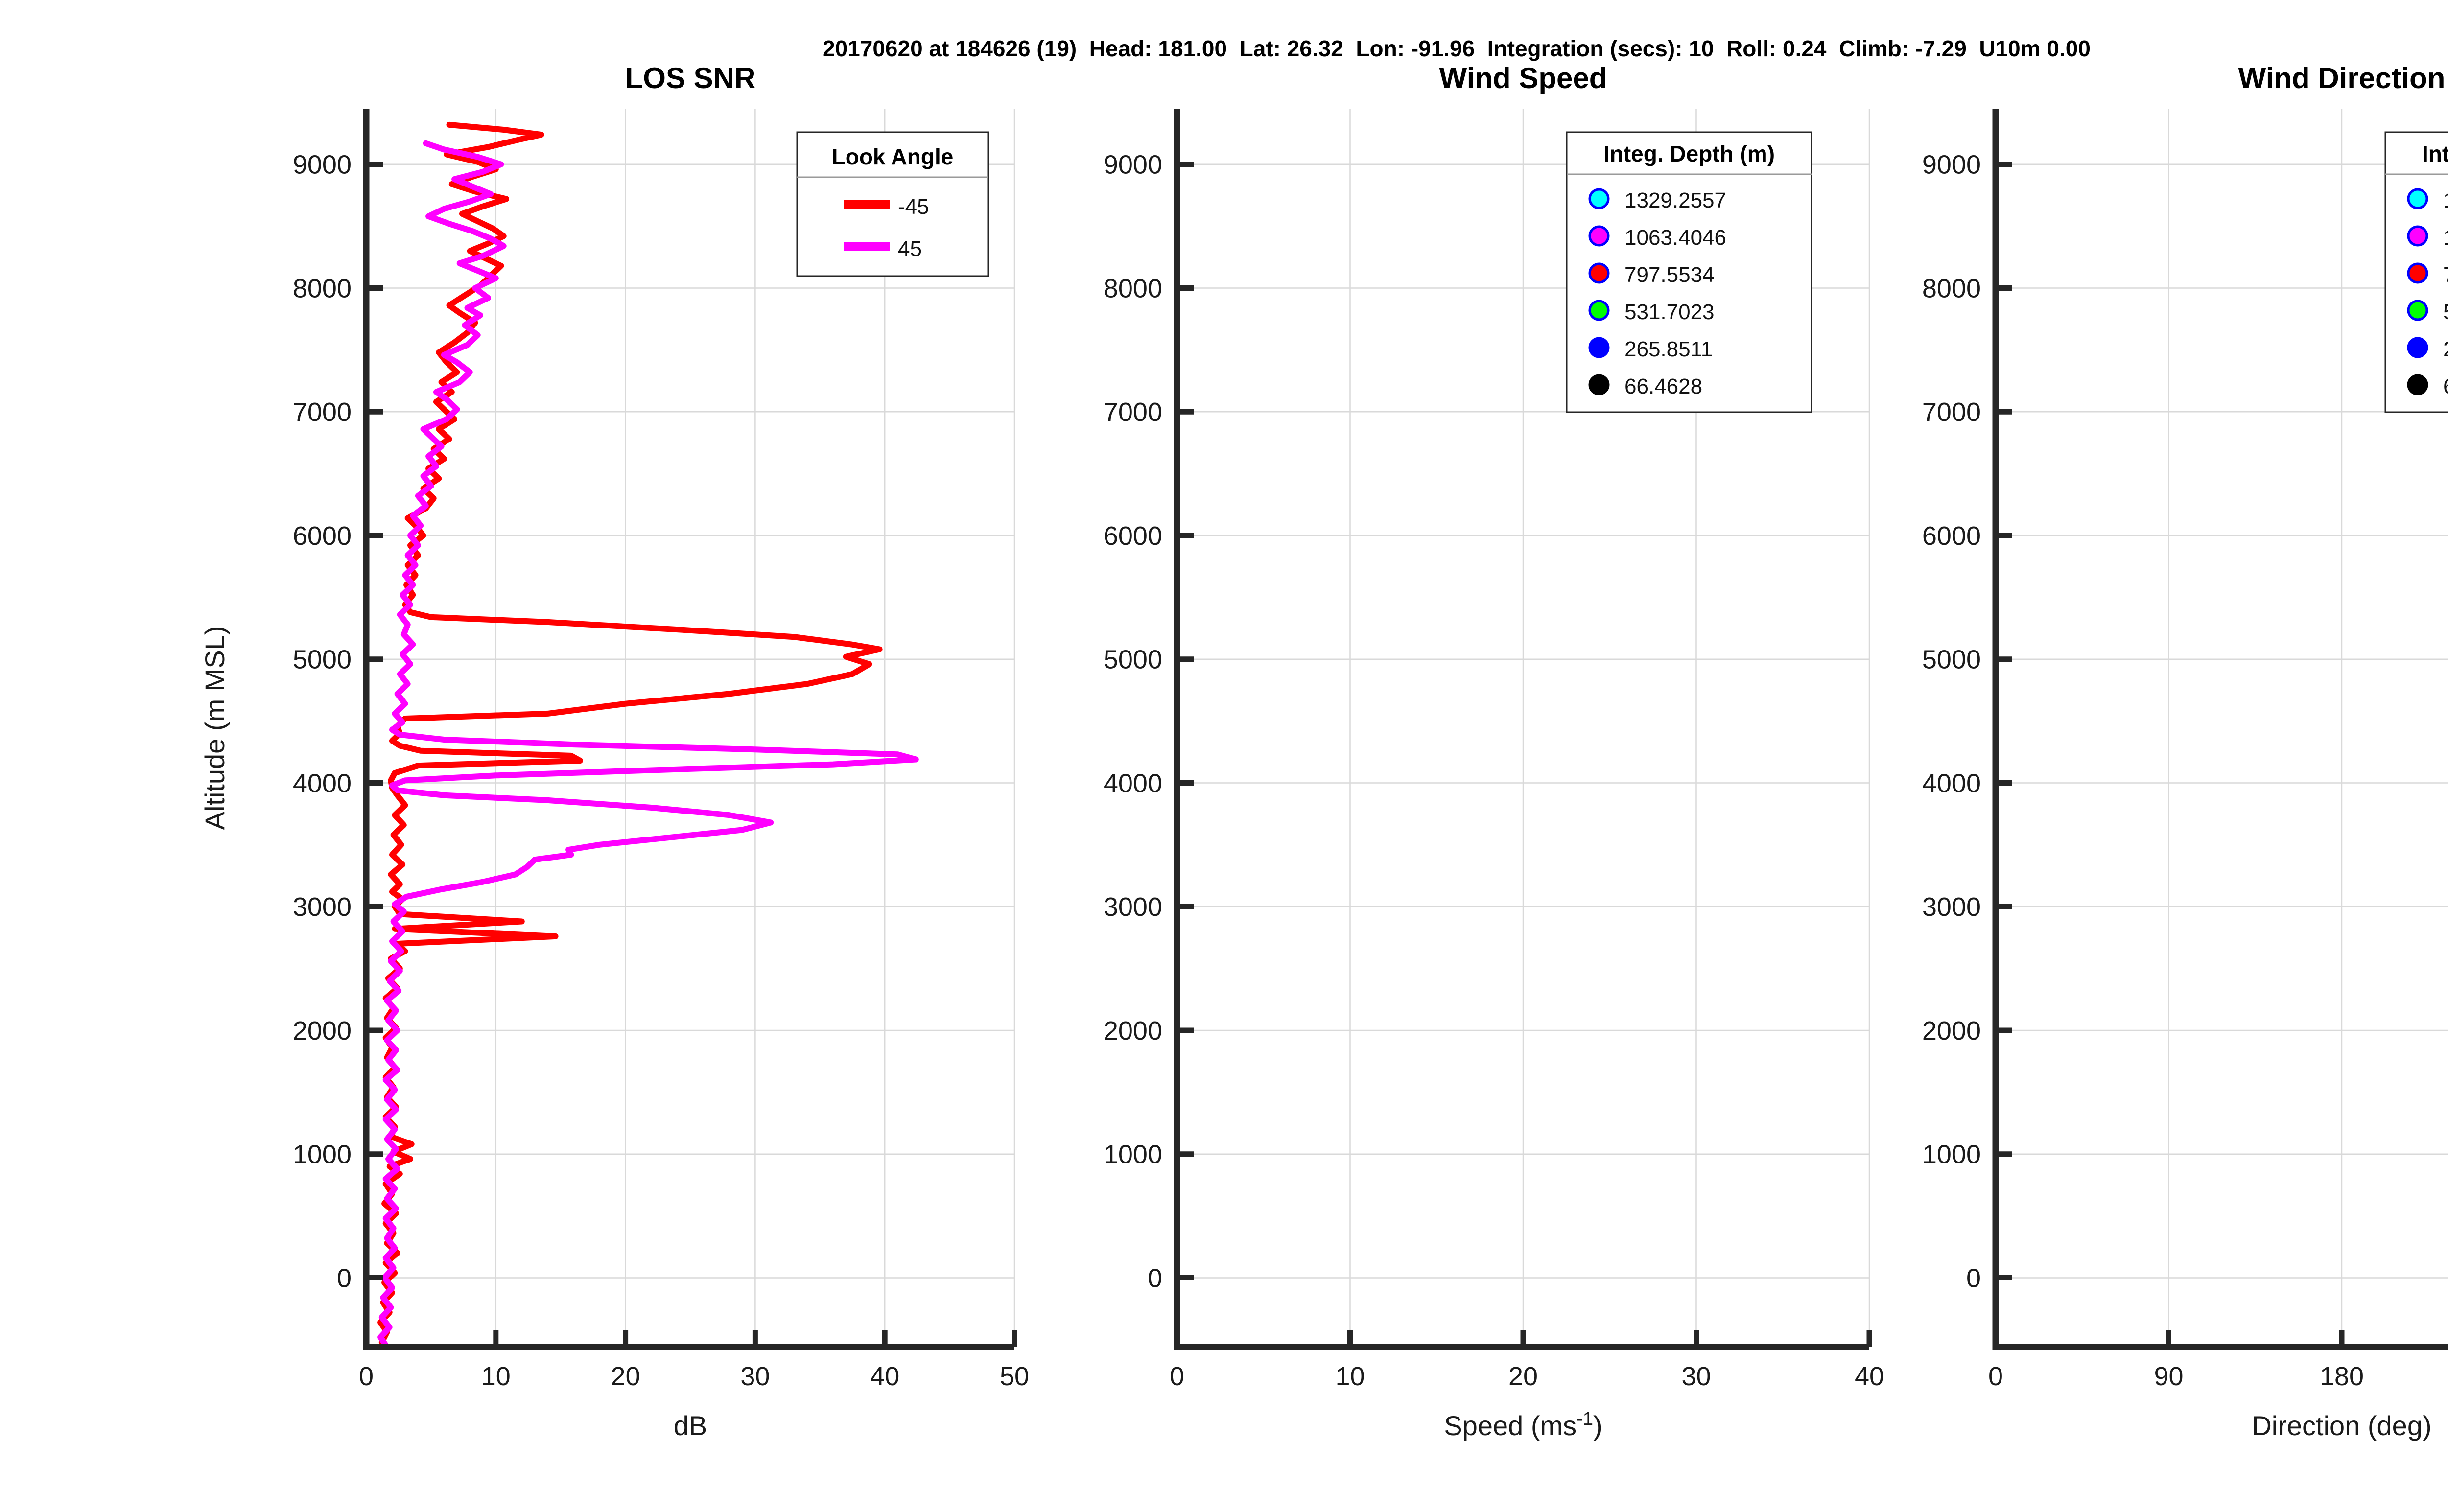 The image size is (2448, 1512). I want to click on legend-title: Look Angle, so click(893, 157).